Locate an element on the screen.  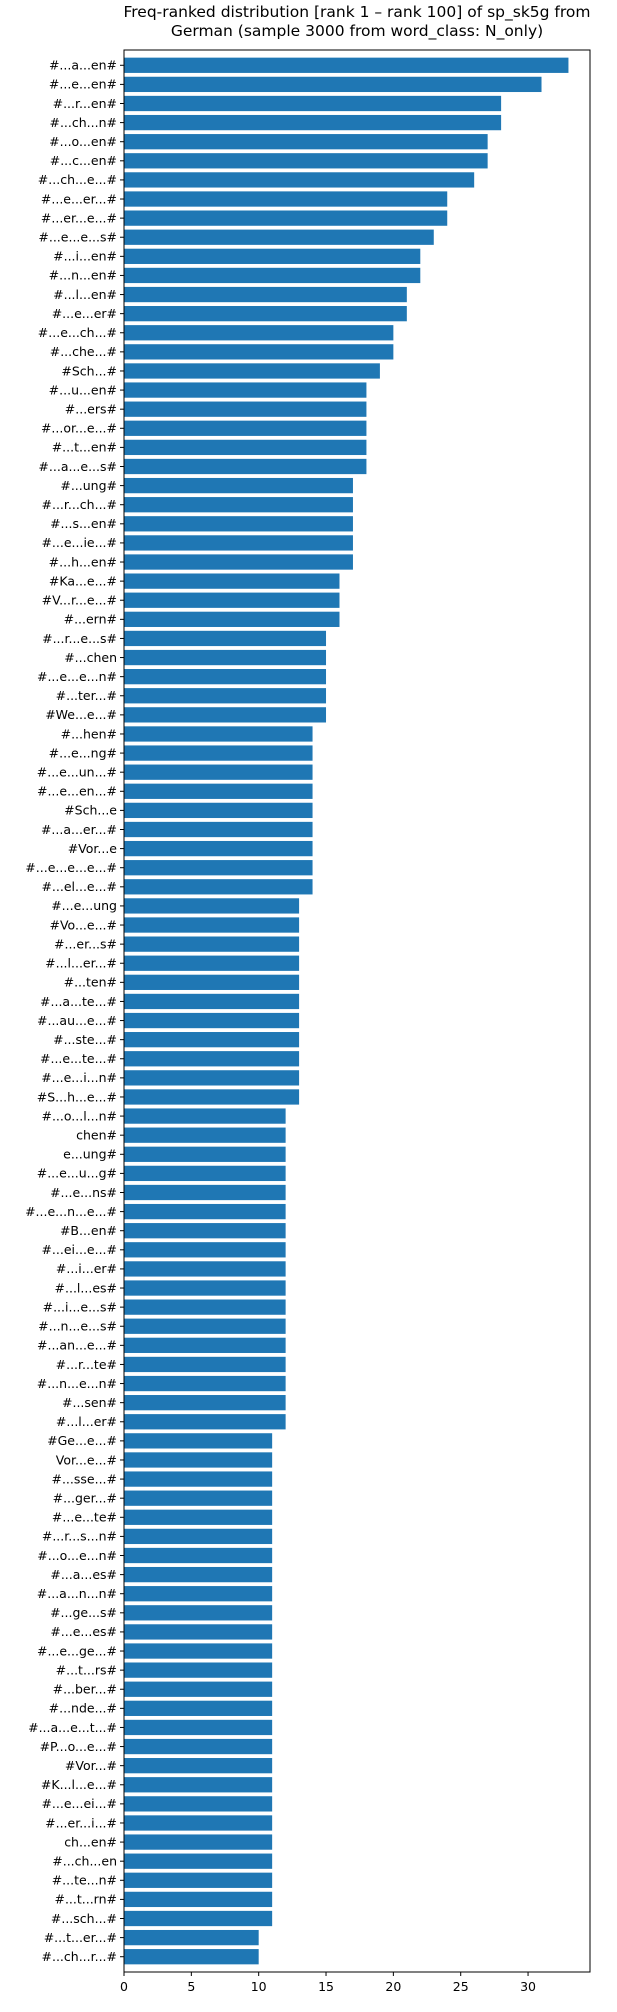
y-tick-label: #B...en# is located at coordinates (88, 1230).